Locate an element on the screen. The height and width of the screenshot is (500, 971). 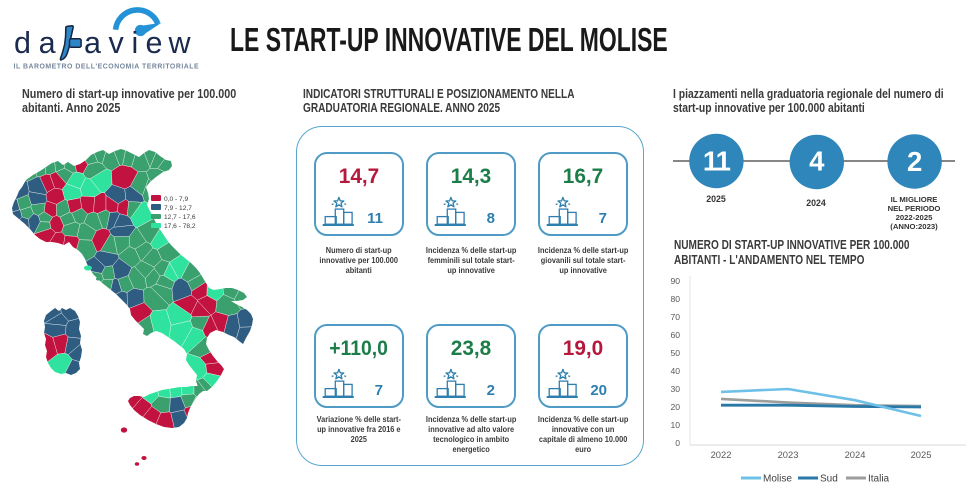
svg-text: 2 is located at coordinates (914, 161).